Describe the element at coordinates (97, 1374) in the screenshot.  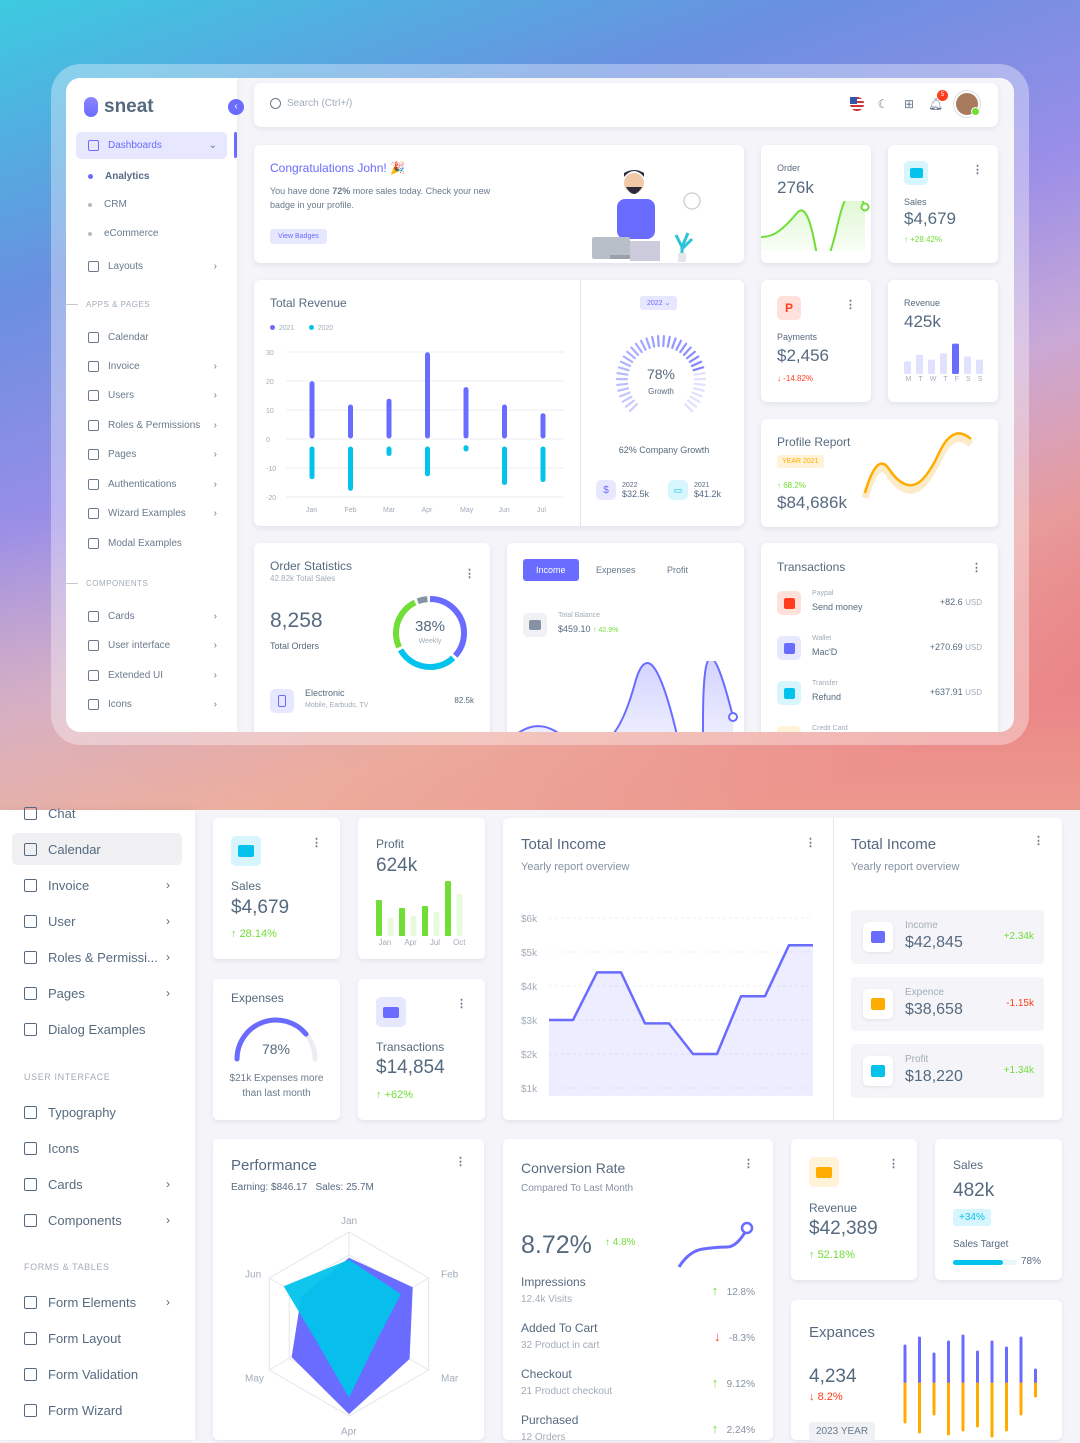
I see `l-sidebar-item-form-validation: Form Validation` at that location.